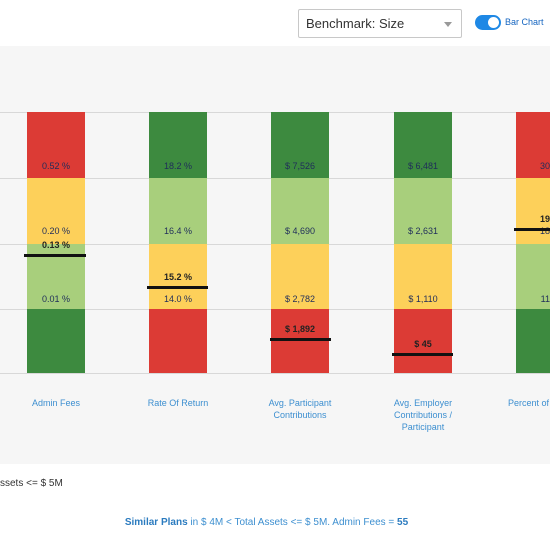 The width and height of the screenshot is (550, 550). Describe the element at coordinates (529, 403) in the screenshot. I see `category-label: Percent of` at that location.